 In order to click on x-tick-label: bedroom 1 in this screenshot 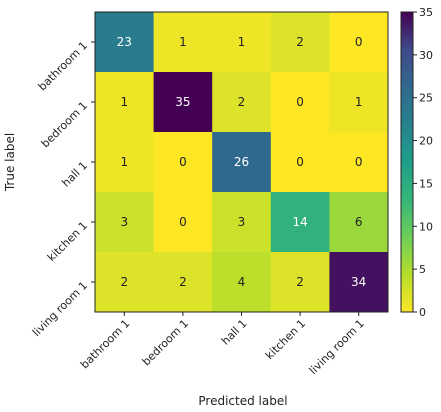, I will do `click(165, 342)`.